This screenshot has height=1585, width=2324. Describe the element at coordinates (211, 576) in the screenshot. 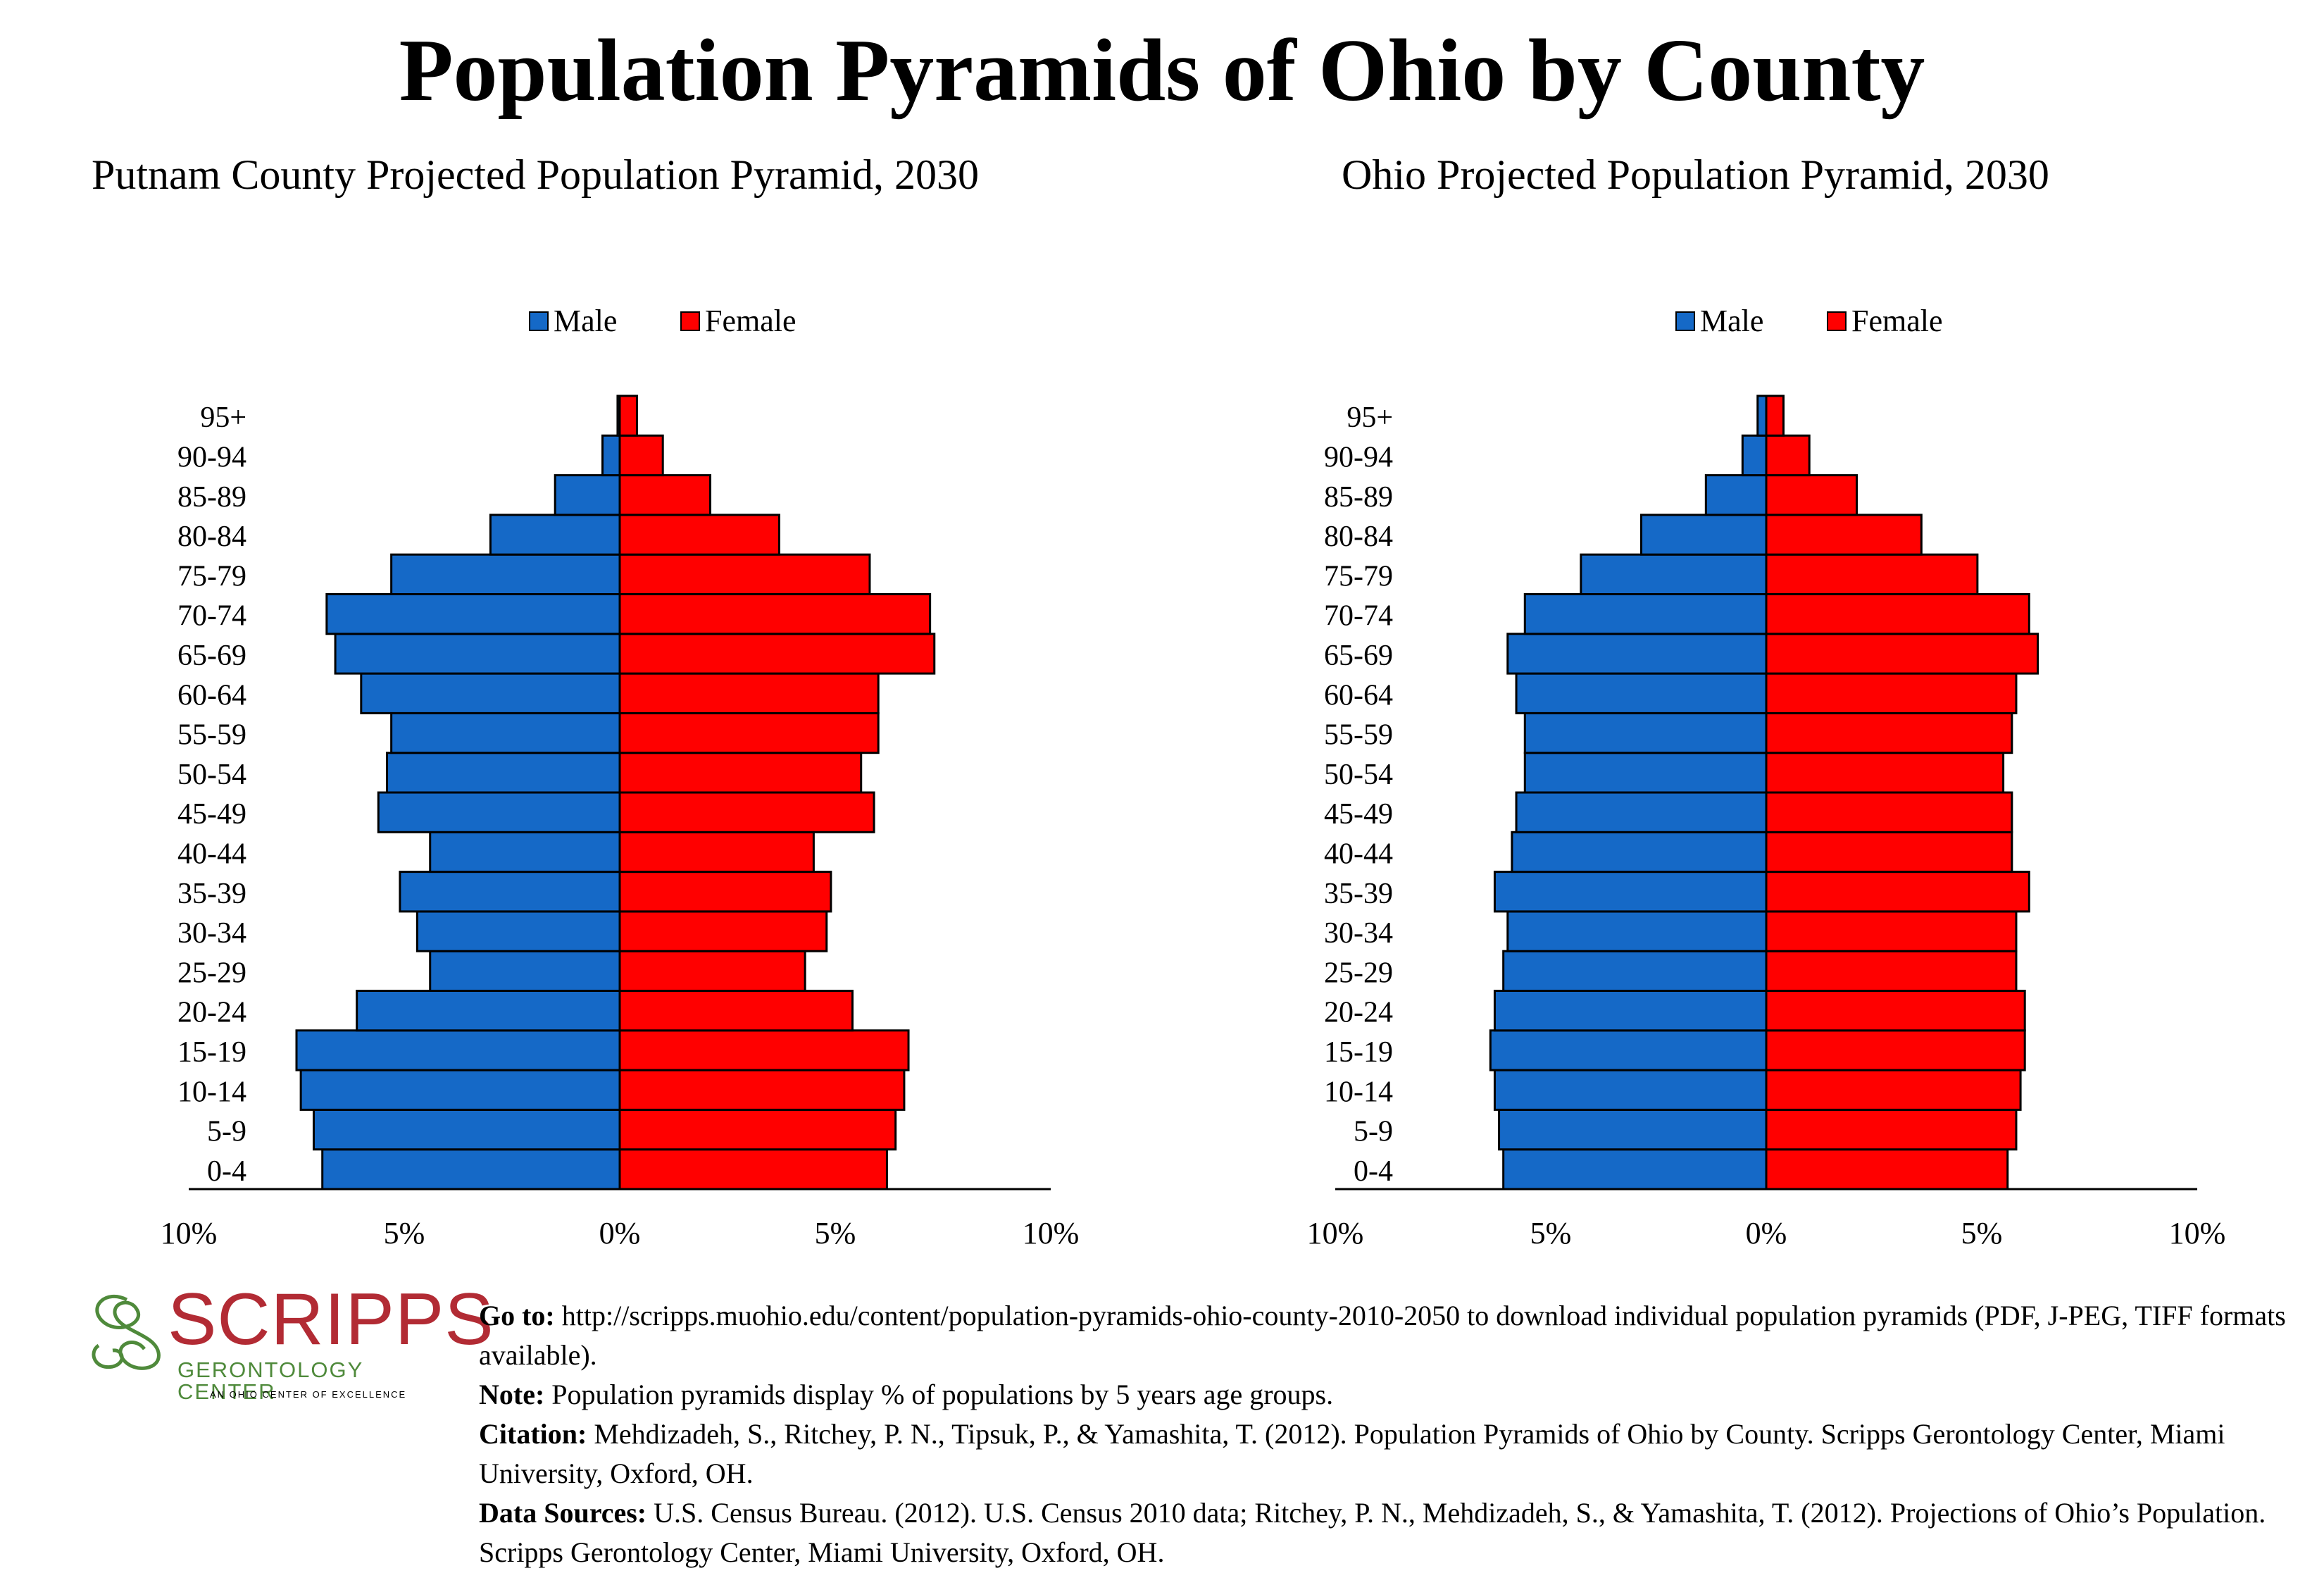

I see `age-group-label: 75-79` at that location.